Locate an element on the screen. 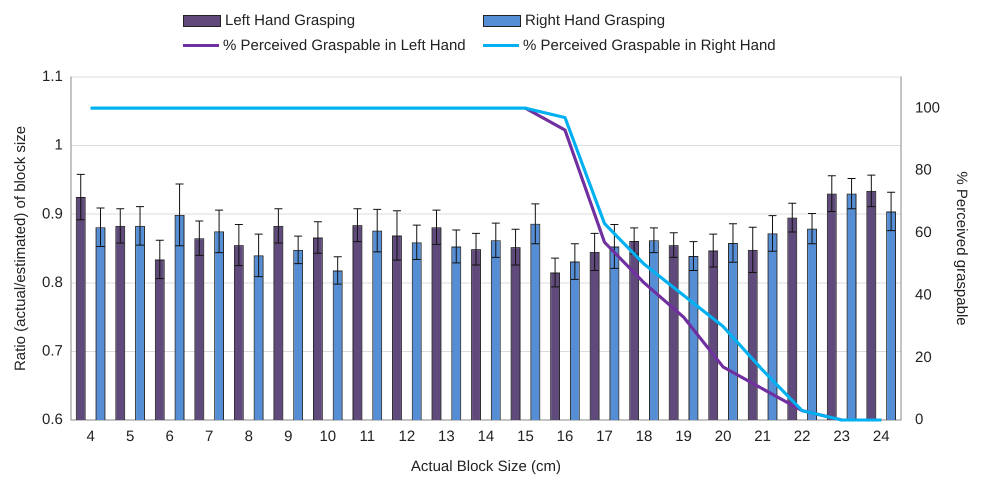 This screenshot has height=501, width=986. y2-tick-label: 20 is located at coordinates (923, 357).